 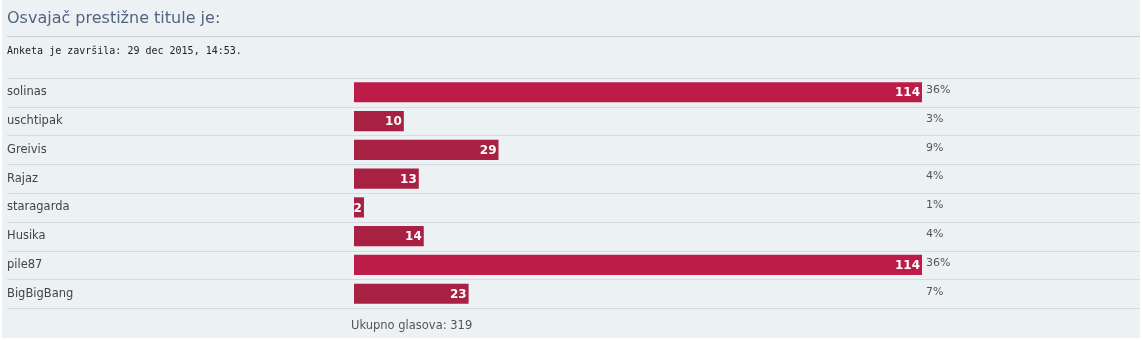 I want to click on text: Osvajač prestižne titule je:, so click(x=114, y=17).